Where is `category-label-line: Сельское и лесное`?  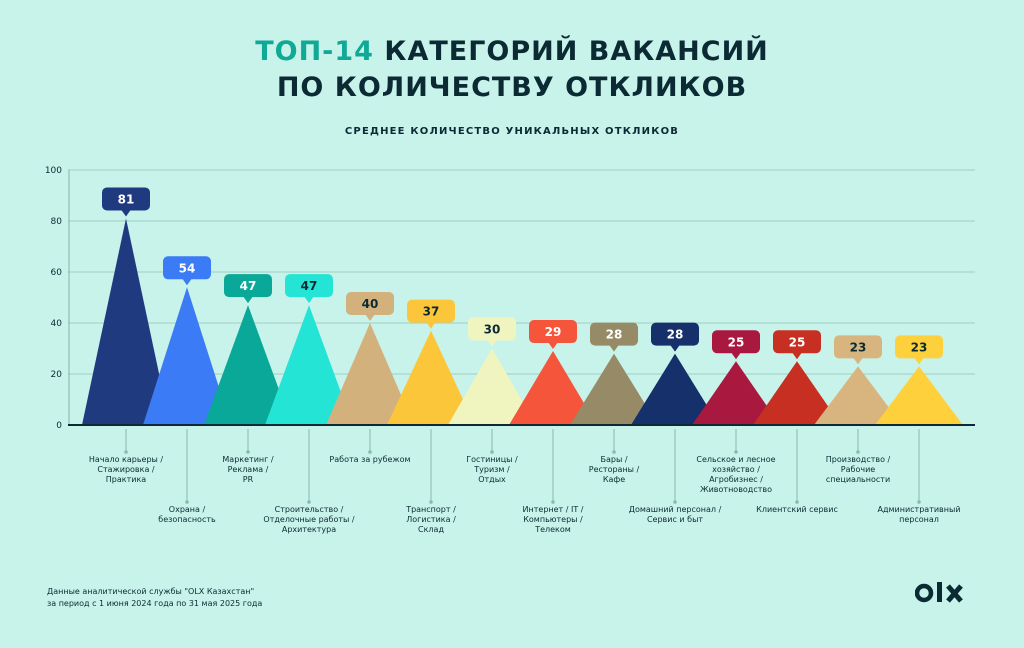 category-label-line: Сельское и лесное is located at coordinates (735, 459).